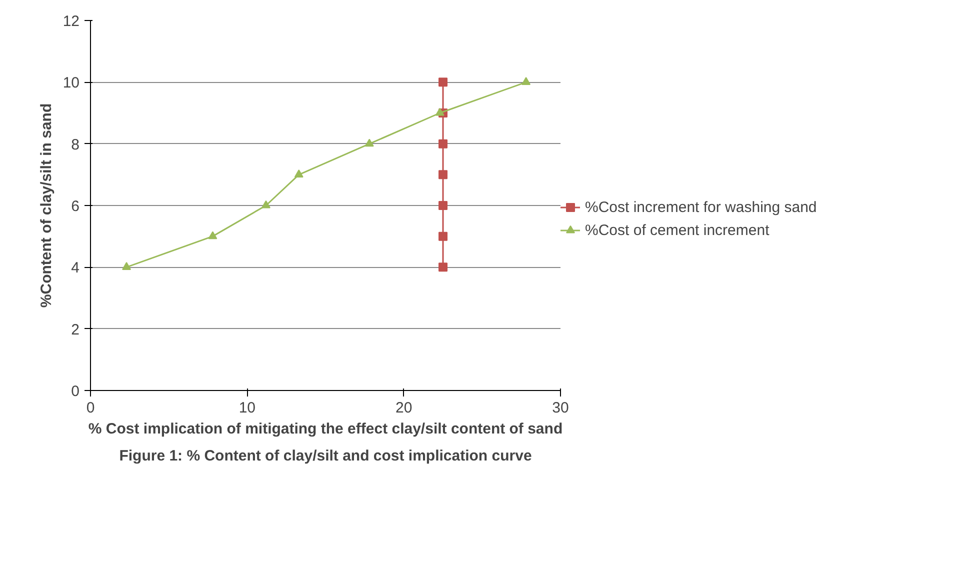 The image size is (958, 581). I want to click on x-axis-title: % Cost implication of mitigating the effect clay/silt content of sand, so click(325, 429).